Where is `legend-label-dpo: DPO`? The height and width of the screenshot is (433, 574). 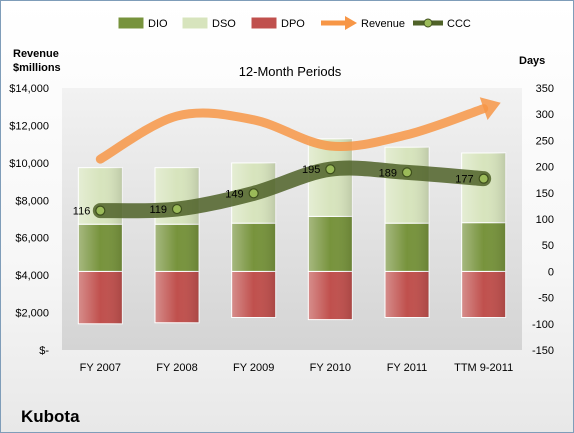
legend-label-dpo: DPO is located at coordinates (293, 24).